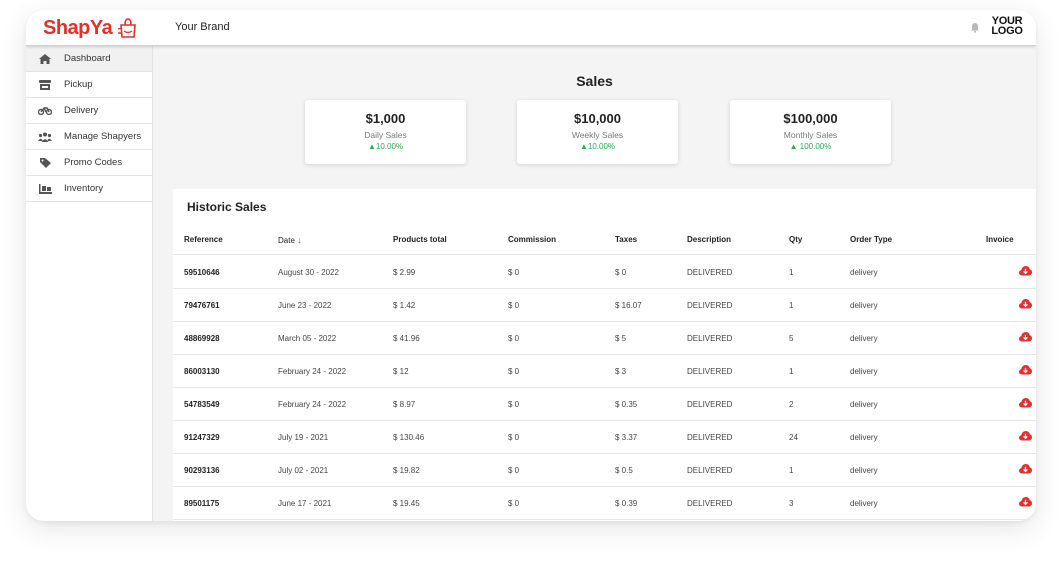 Image resolution: width=1064 pixels, height=562 pixels. Describe the element at coordinates (626, 404) in the screenshot. I see `cell-taxes: $ 0.35` at that location.